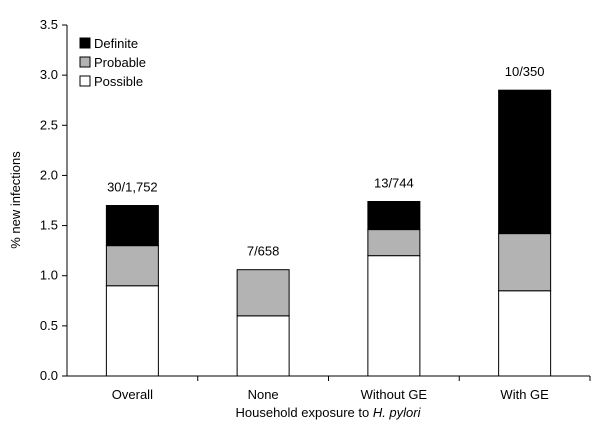 Image resolution: width=600 pixels, height=440 pixels. I want to click on legend-swatch-possible, so click(85, 81).